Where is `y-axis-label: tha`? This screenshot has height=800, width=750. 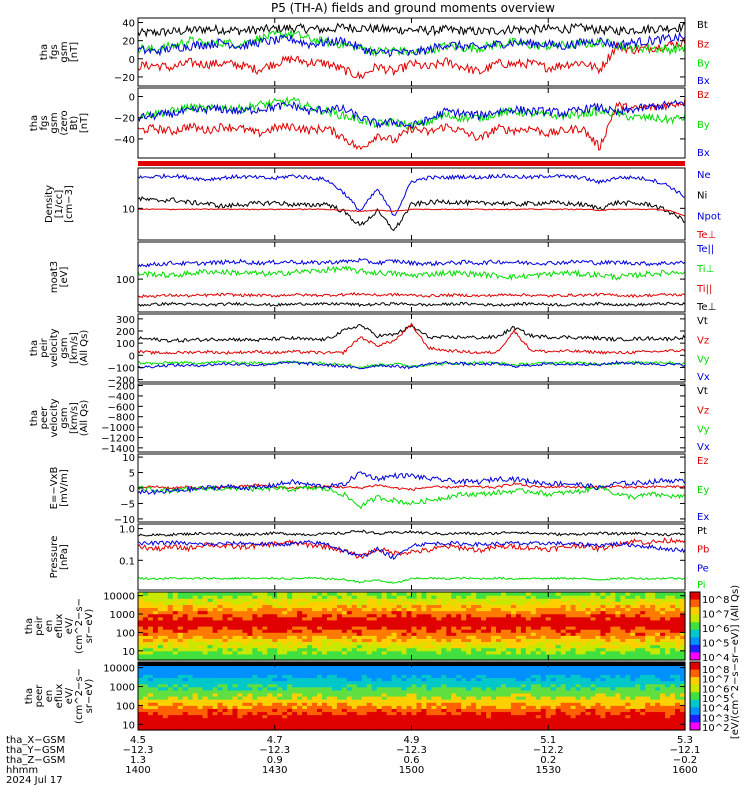 y-axis-label: tha is located at coordinates (34, 123).